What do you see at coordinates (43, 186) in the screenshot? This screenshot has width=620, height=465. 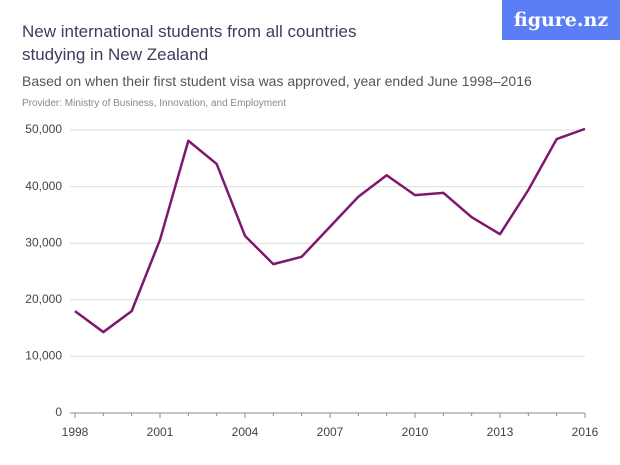 I see `y-tick-label: 40,000` at bounding box center [43, 186].